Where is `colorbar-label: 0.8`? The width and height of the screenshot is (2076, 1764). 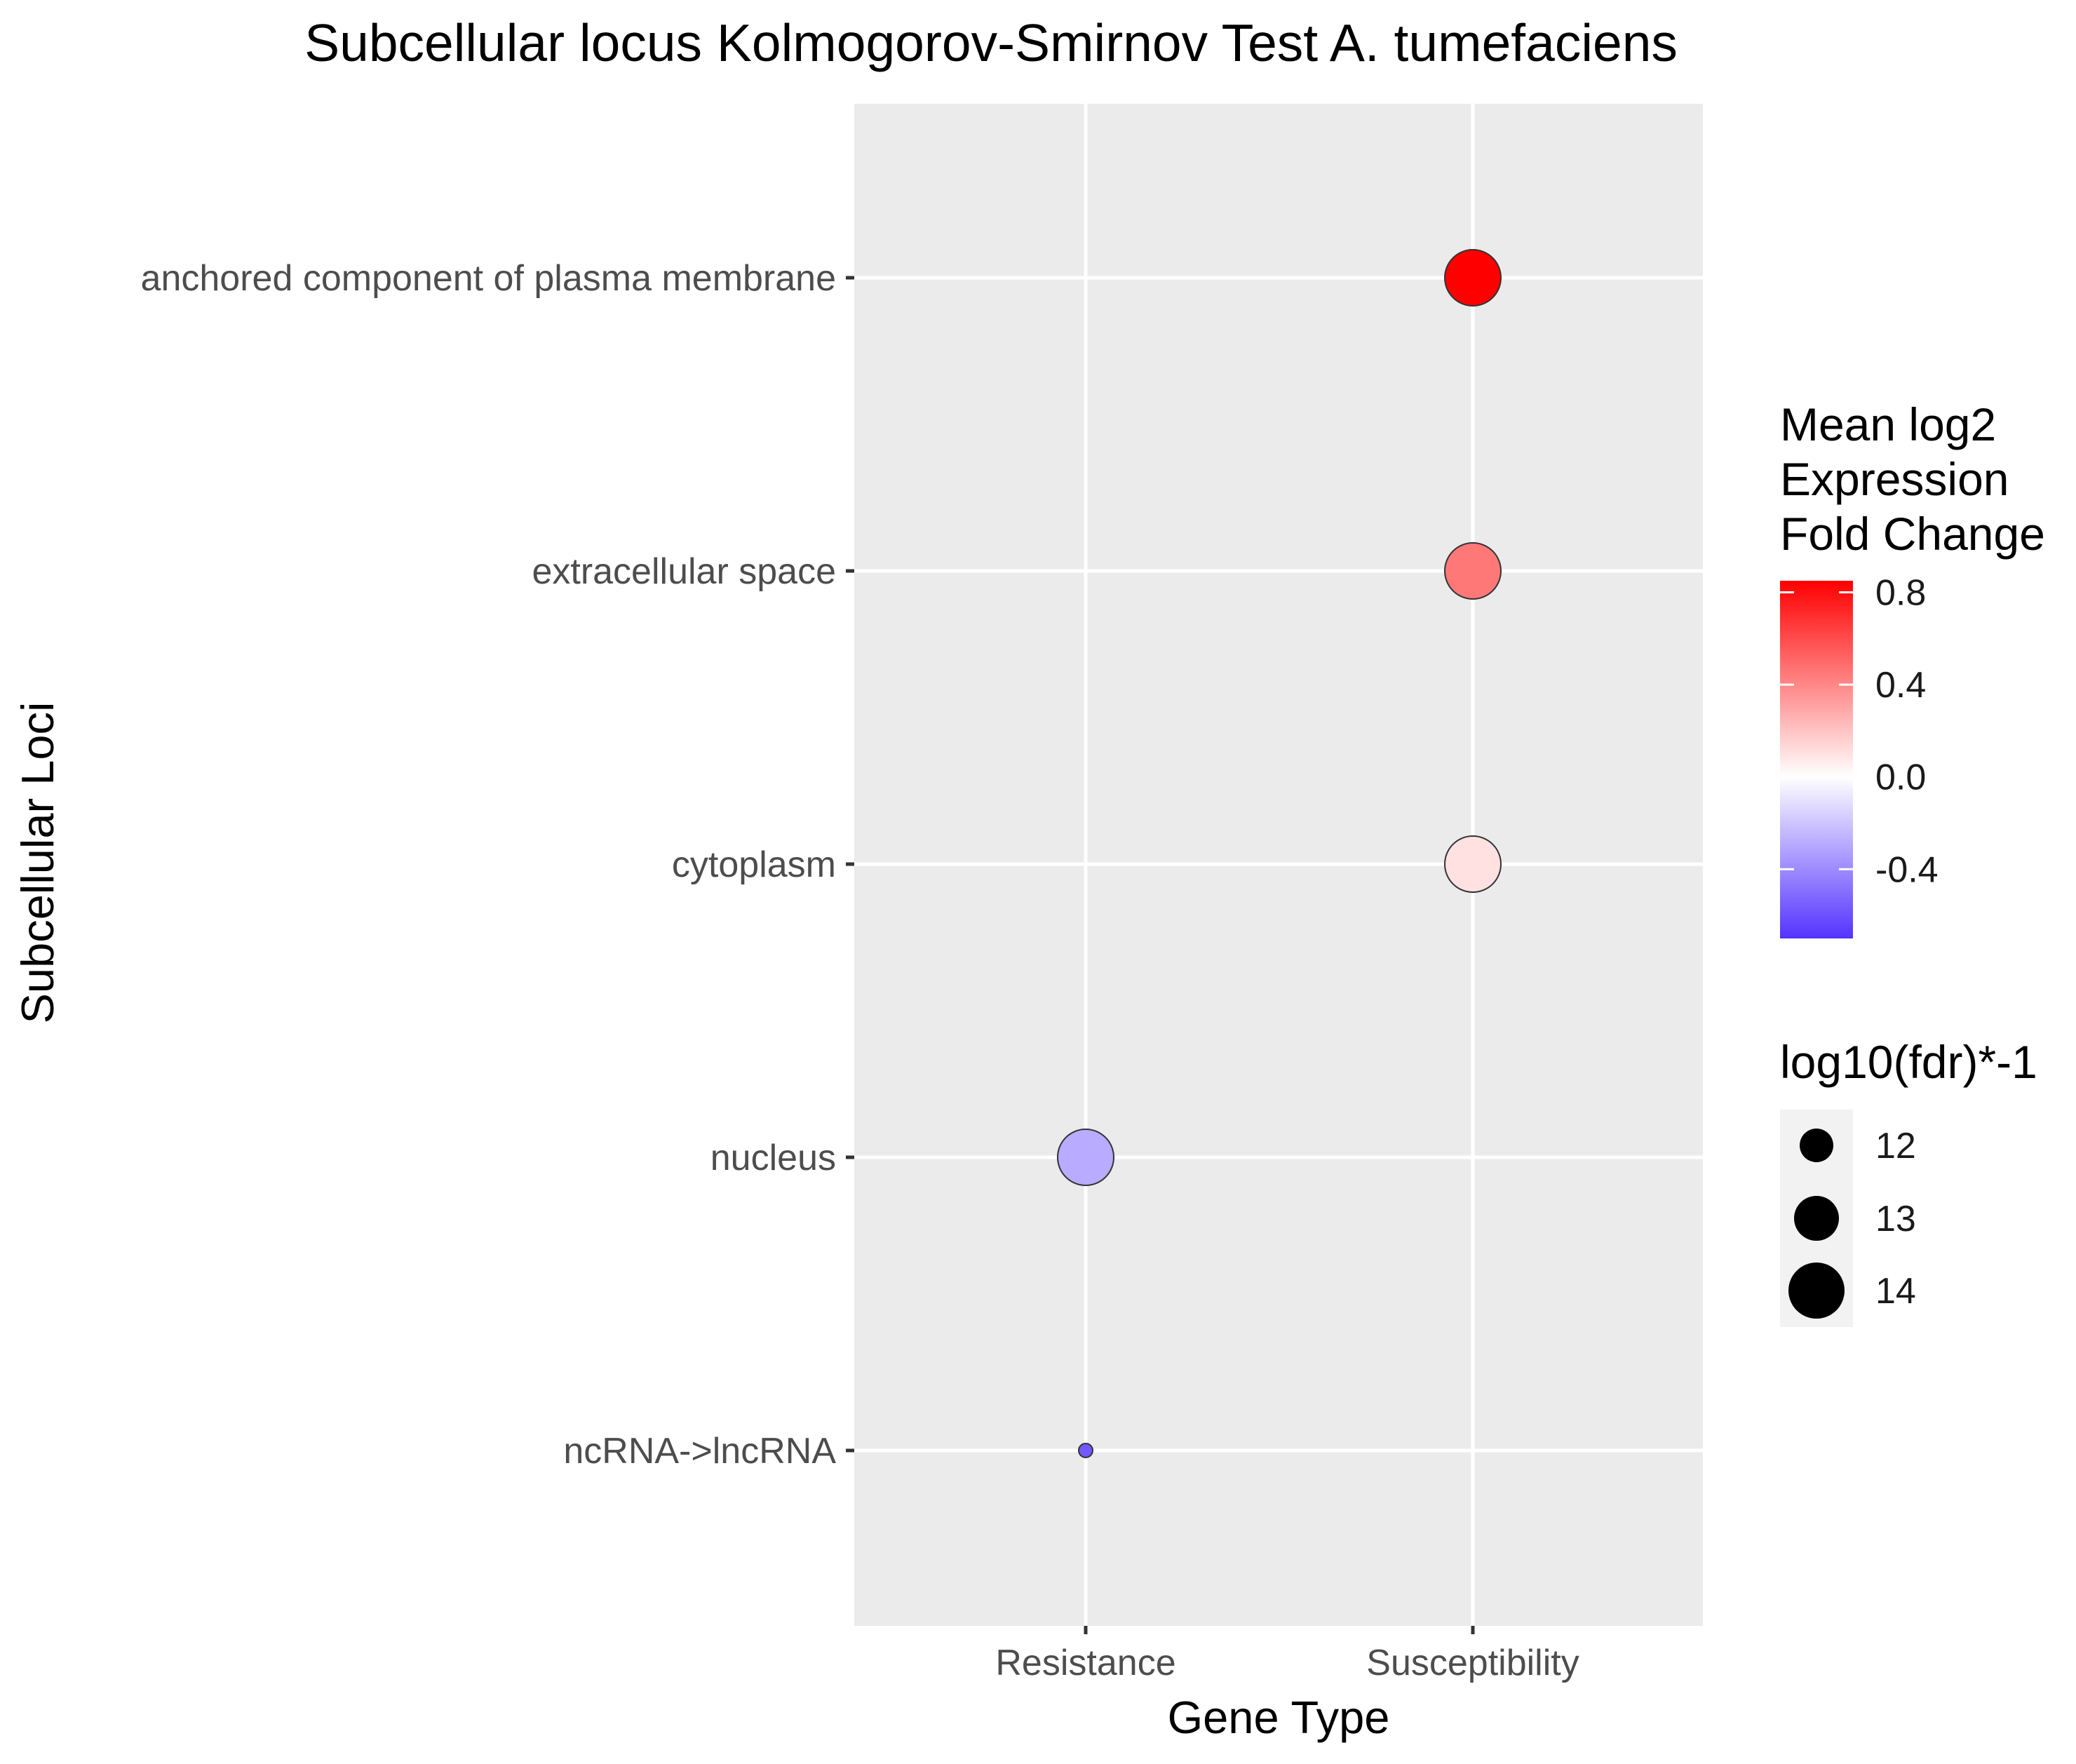
colorbar-label: 0.8 is located at coordinates (1901, 593).